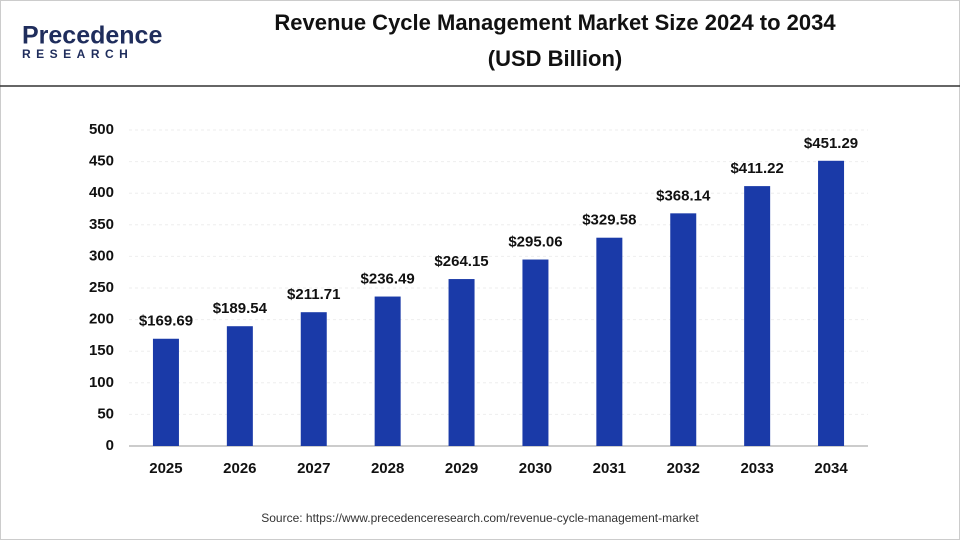 The height and width of the screenshot is (540, 960). What do you see at coordinates (105, 413) in the screenshot?
I see `y-tick-label: 50` at bounding box center [105, 413].